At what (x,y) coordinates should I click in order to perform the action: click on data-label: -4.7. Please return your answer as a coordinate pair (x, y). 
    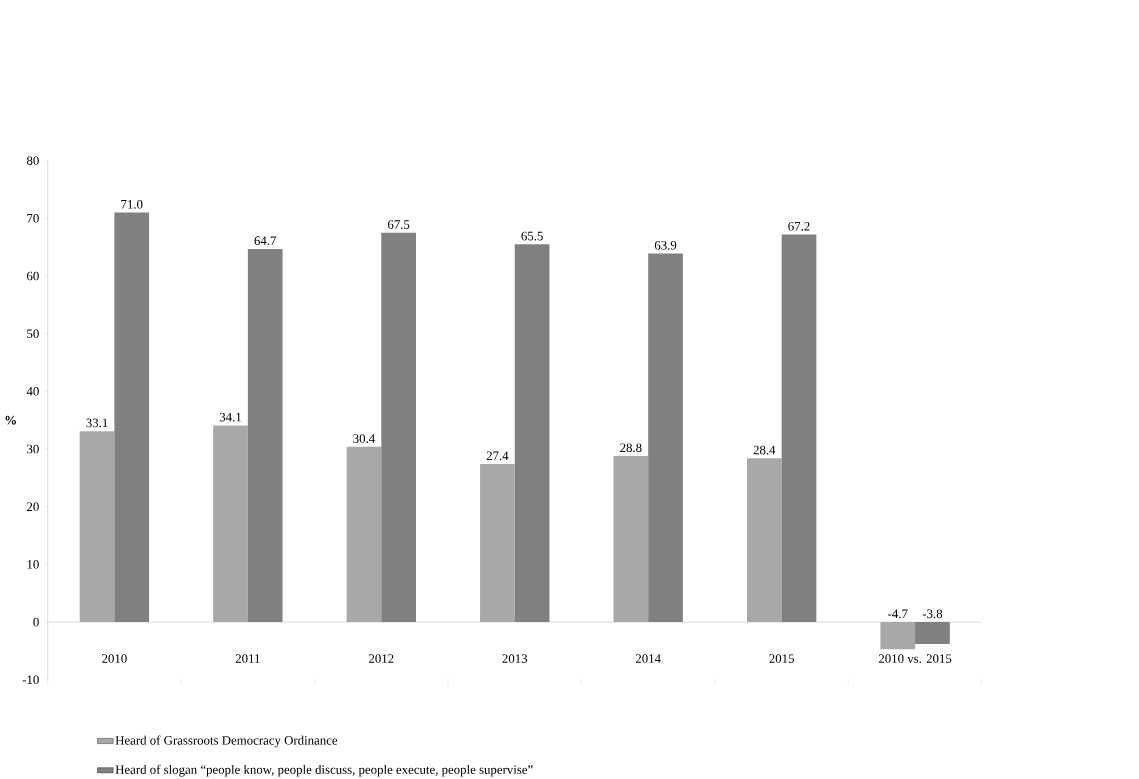
    Looking at the image, I should click on (898, 613).